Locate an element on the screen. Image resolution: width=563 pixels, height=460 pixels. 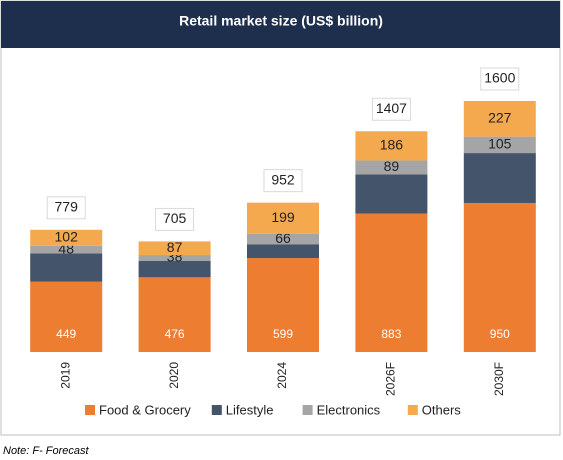
data-label: 883 is located at coordinates (391, 334).